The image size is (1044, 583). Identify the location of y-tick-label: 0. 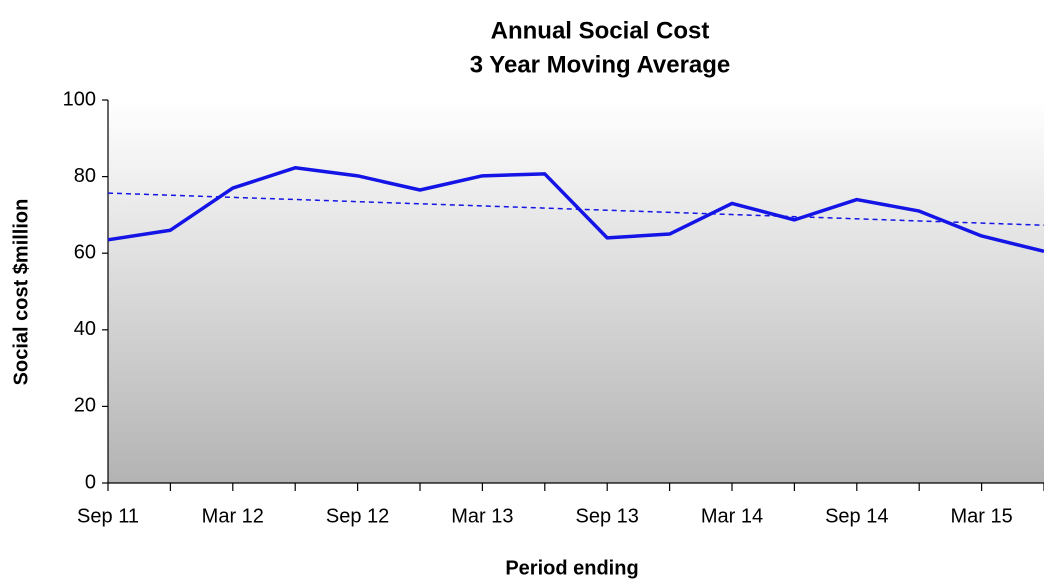
(90, 482).